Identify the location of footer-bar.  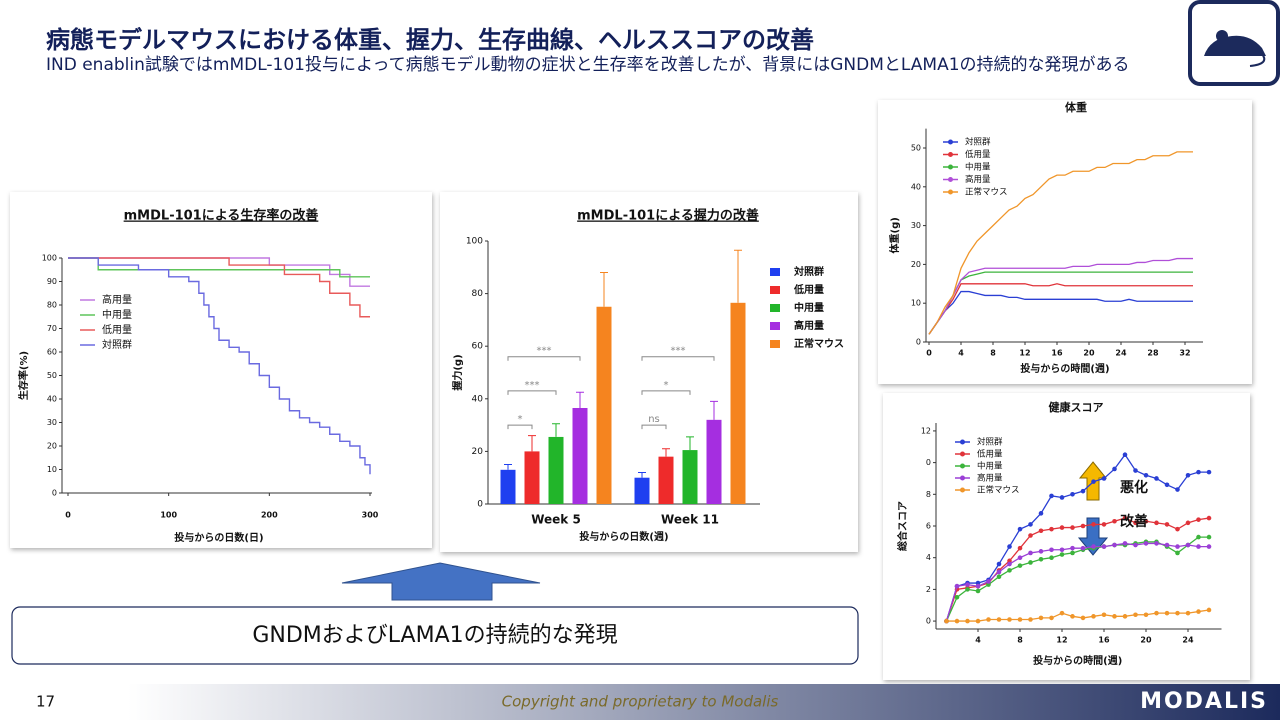
(640, 702).